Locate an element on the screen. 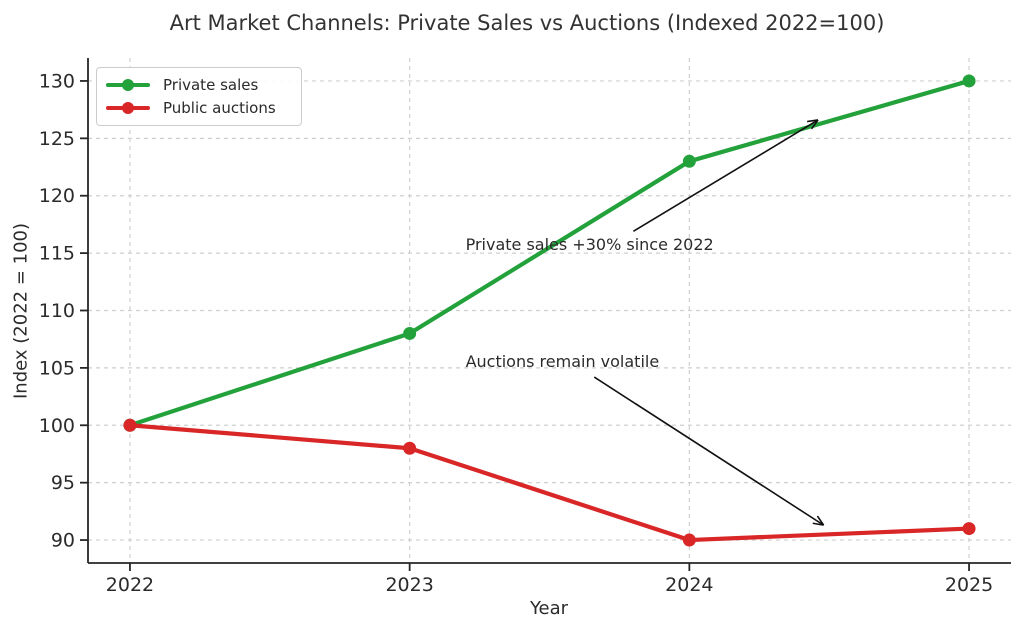 This screenshot has width=1024, height=635. legend: Private sales Public auctions is located at coordinates (199, 96).